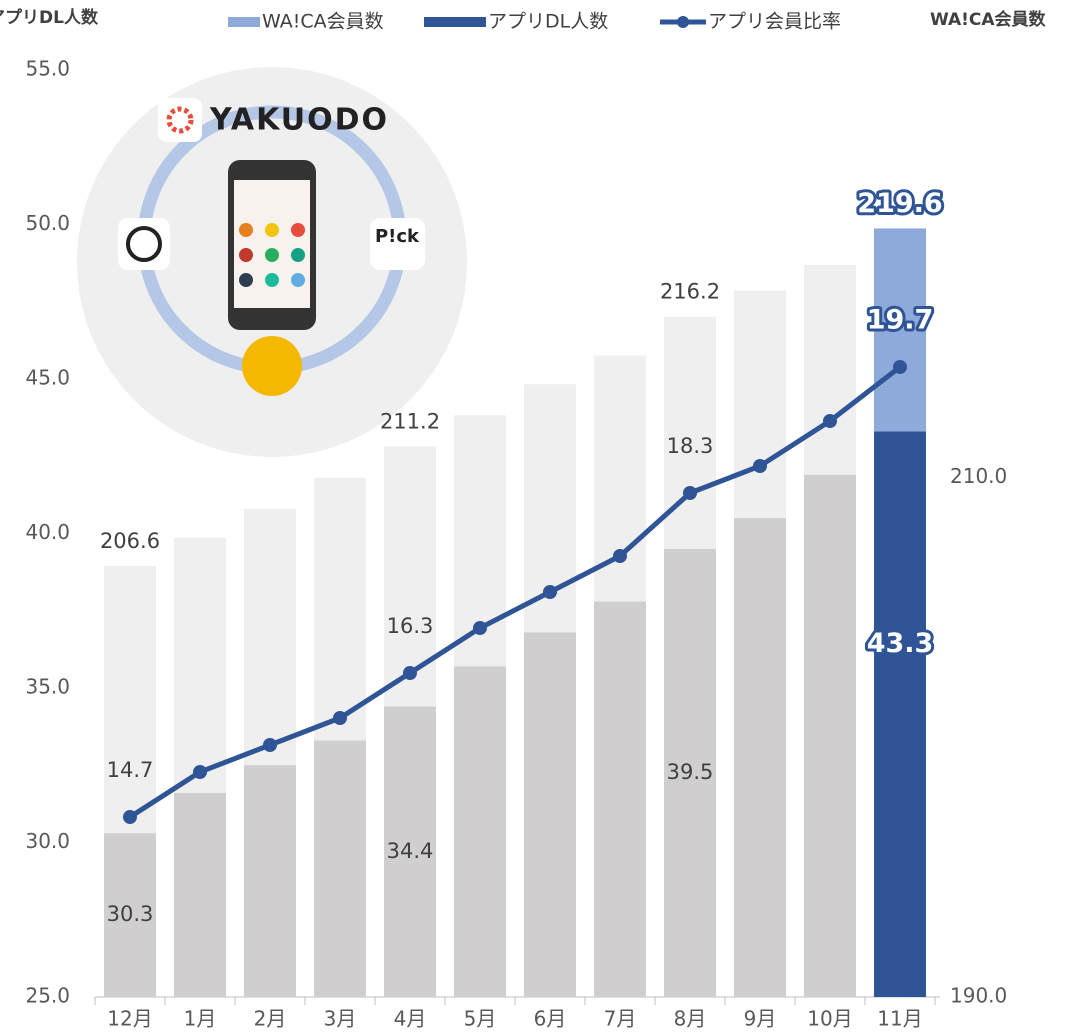  Describe the element at coordinates (129, 1019) in the screenshot. I see `x-tick-label: 12月` at that location.